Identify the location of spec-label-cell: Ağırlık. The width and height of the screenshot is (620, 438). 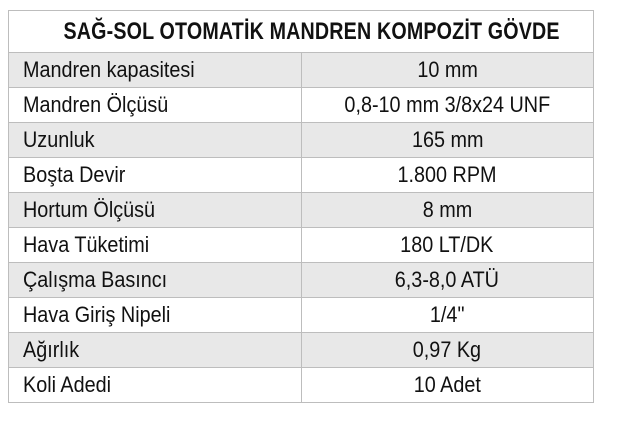
(155, 350).